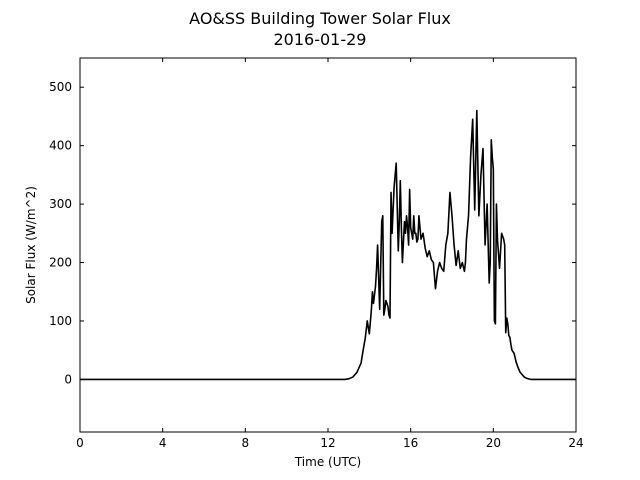 Image resolution: width=640 pixels, height=480 pixels. I want to click on y-tick-label: 100, so click(60, 321).